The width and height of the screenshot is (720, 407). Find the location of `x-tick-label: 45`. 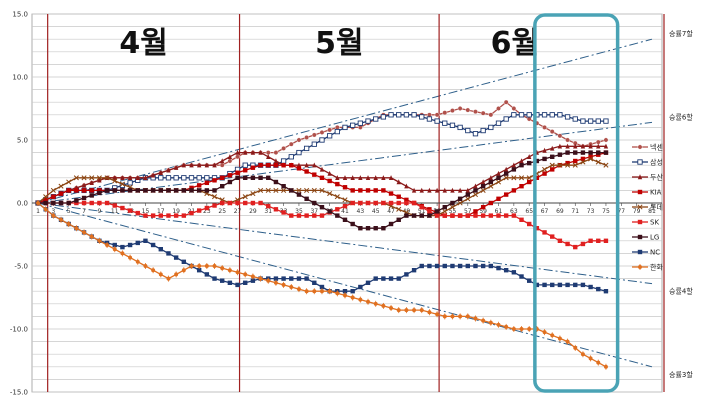

x-tick-label: 45 is located at coordinates (376, 211).